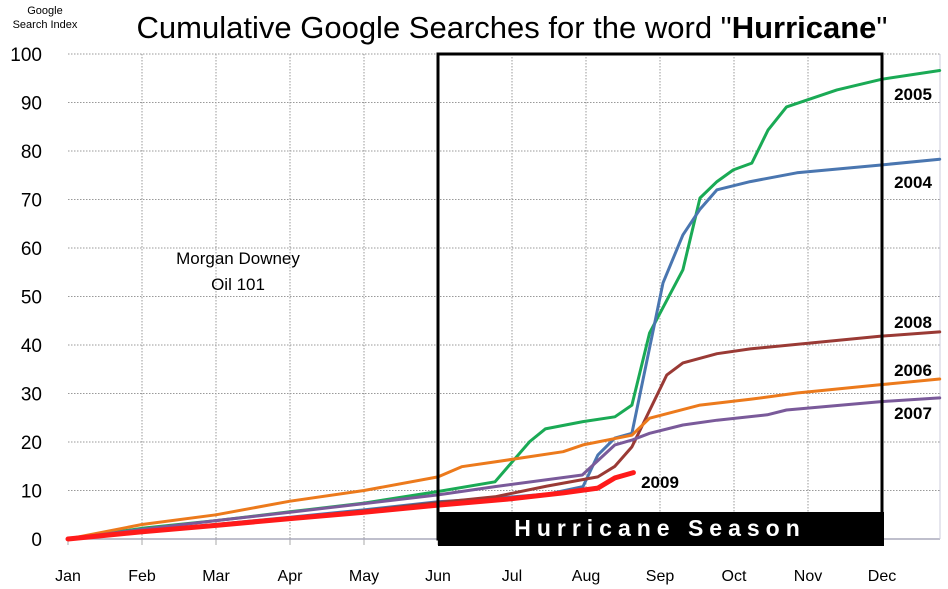  What do you see at coordinates (913, 322) in the screenshot?
I see `series-label-2008: 2008` at bounding box center [913, 322].